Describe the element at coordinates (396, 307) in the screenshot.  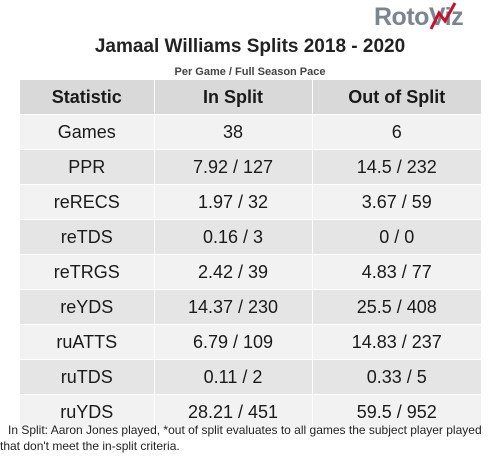
I see `cell-out-of-split: 25.5 / 408` at that location.